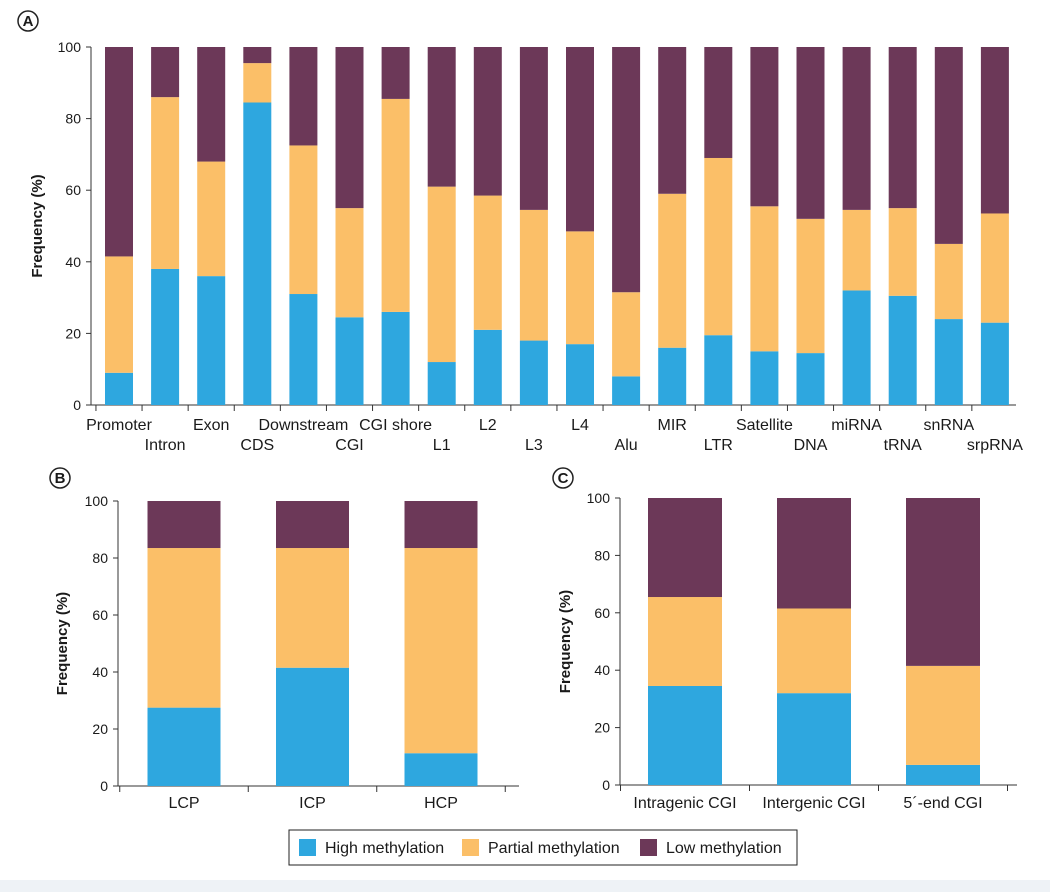 Image resolution: width=1050 pixels, height=892 pixels. I want to click on legend-label-partial: Partial methylation, so click(554, 848).